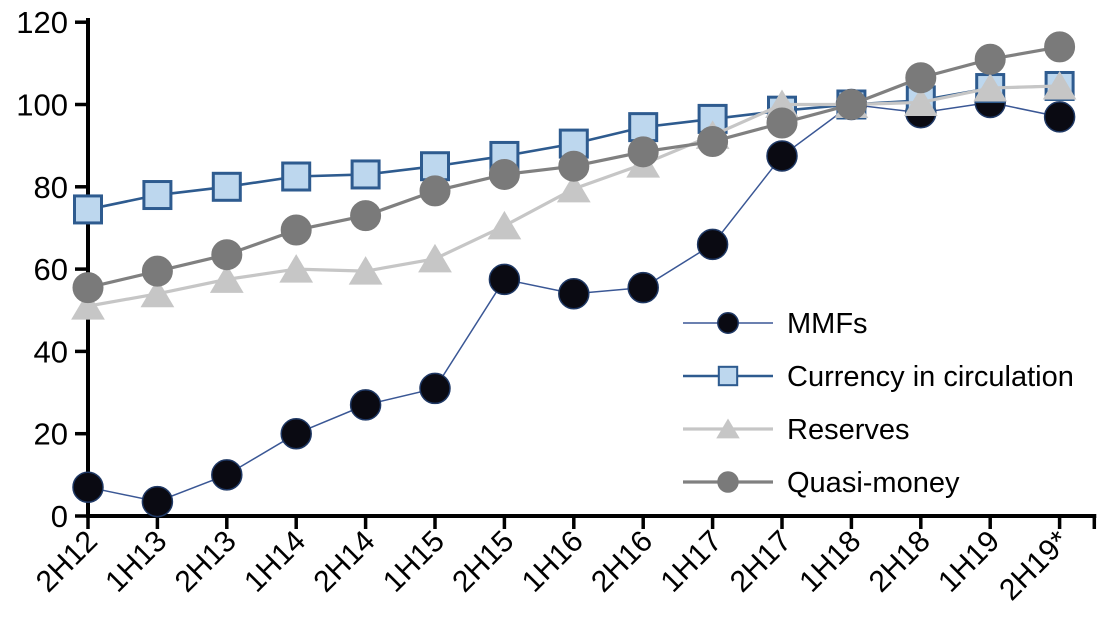  I want to click on x-tick-label: 2H17, so click(761, 562).